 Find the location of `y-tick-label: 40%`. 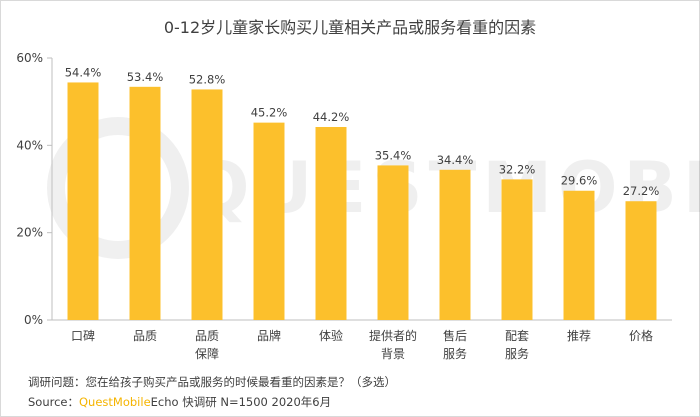

y-tick-label: 40% is located at coordinates (29, 145).